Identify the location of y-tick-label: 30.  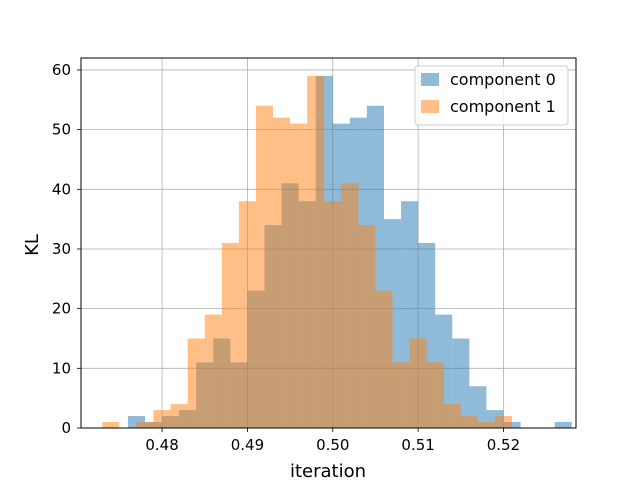
(61, 249).